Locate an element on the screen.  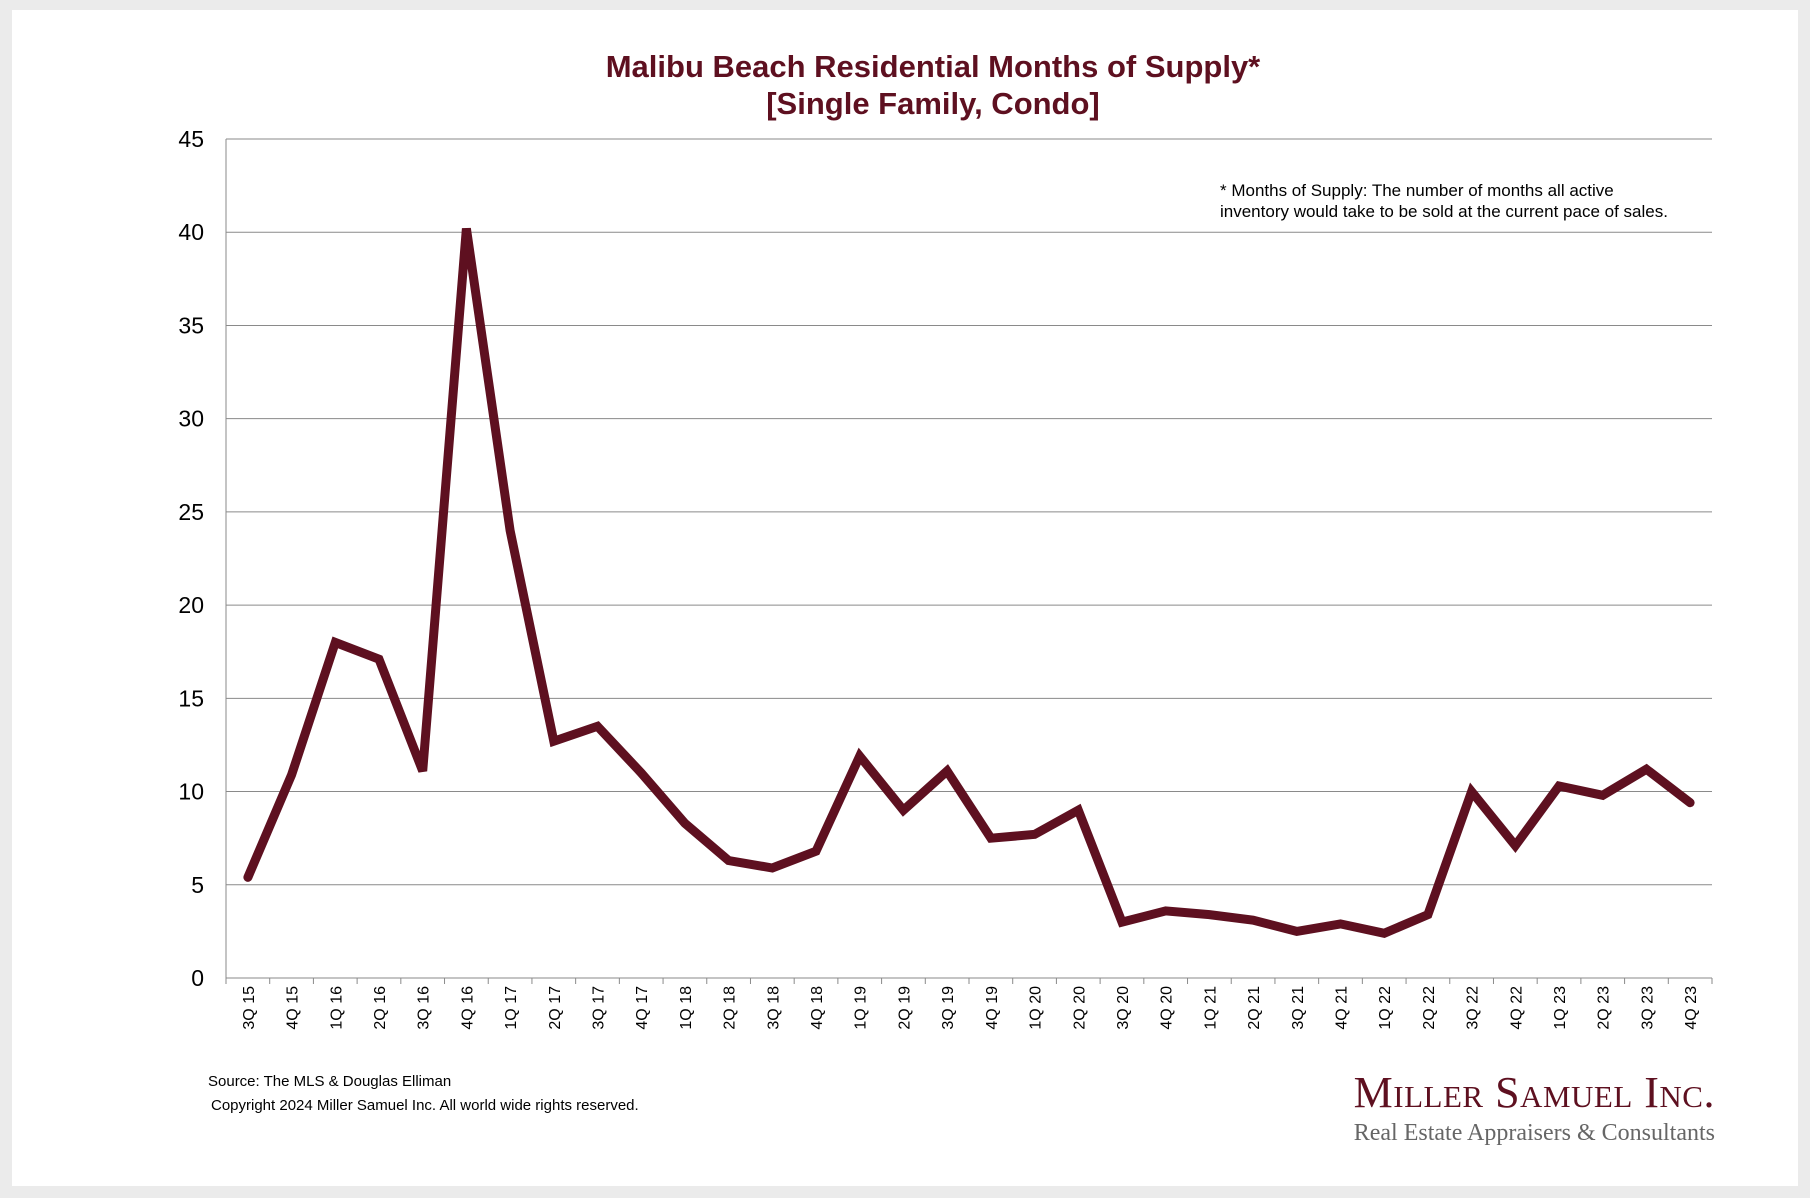
y-tick-label: 15 is located at coordinates (191, 698).